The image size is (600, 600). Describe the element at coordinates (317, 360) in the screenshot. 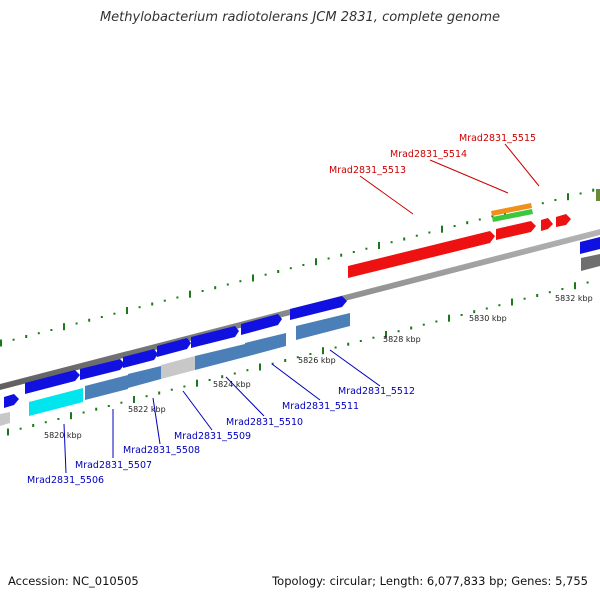

I see `tick-label: 5826 kbp` at that location.